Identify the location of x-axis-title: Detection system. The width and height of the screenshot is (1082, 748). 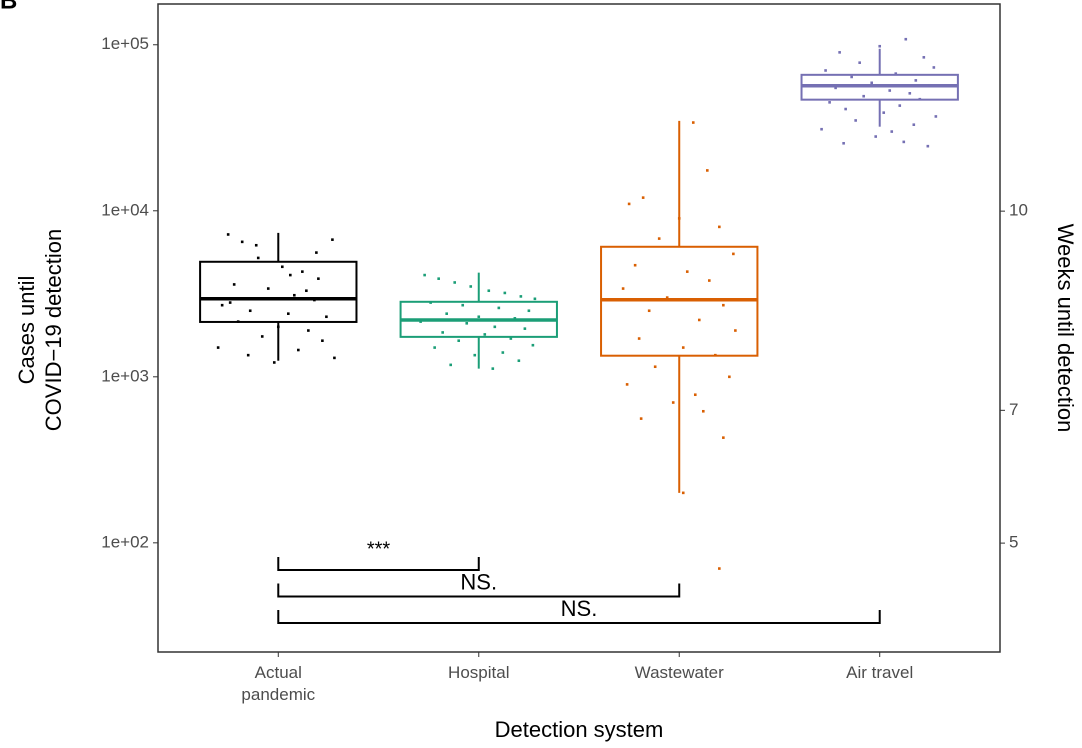
(579, 729).